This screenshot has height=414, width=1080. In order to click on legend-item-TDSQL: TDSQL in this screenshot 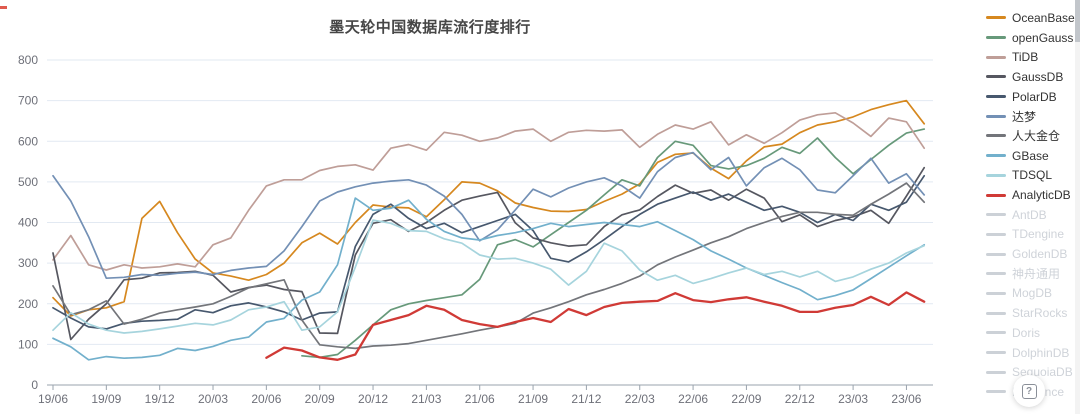, I will do `click(1033, 176)`.